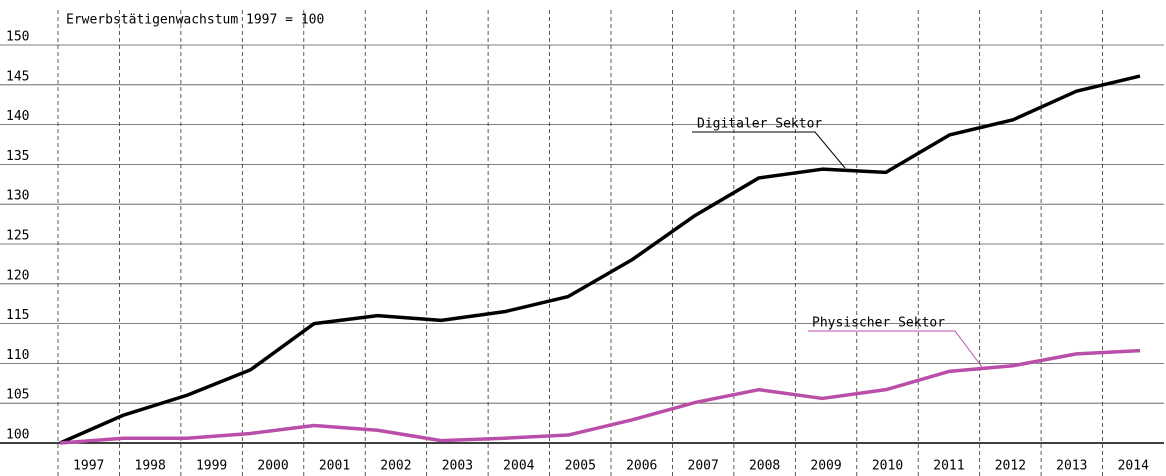  I want to click on y-tick-label: 115, so click(17, 315).